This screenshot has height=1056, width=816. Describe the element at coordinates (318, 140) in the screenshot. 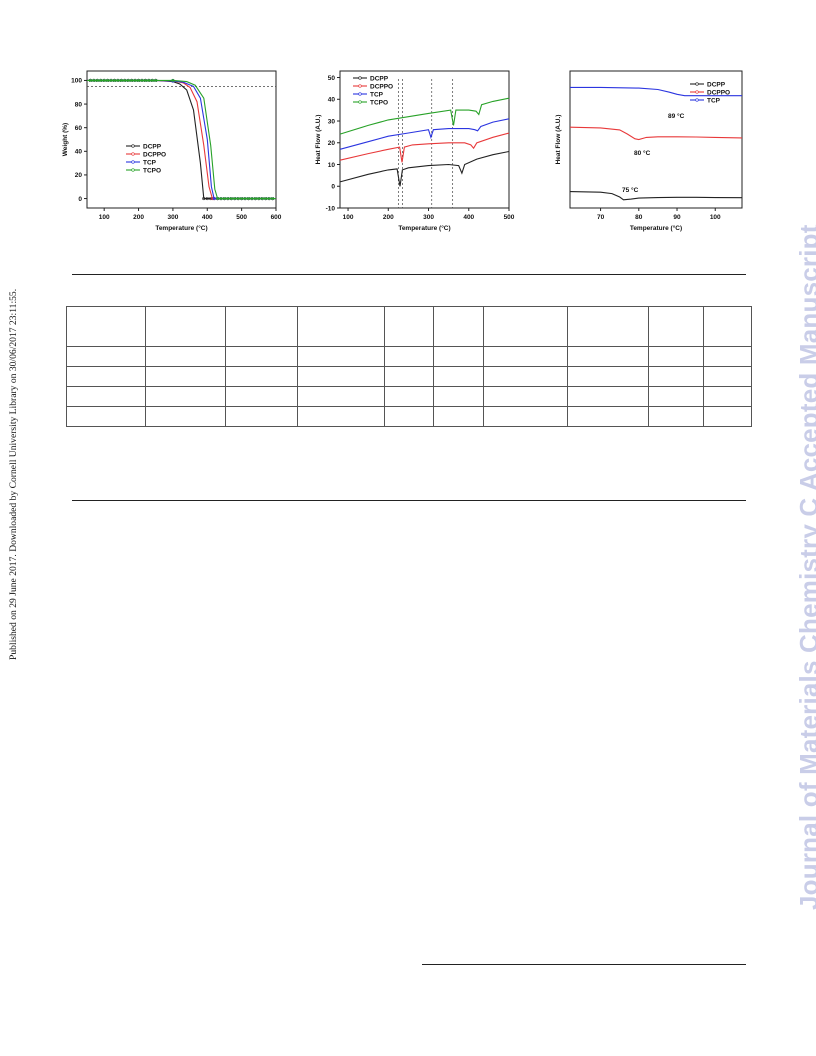

I see `y-axis-label: Heat Flow (A.U.)` at that location.